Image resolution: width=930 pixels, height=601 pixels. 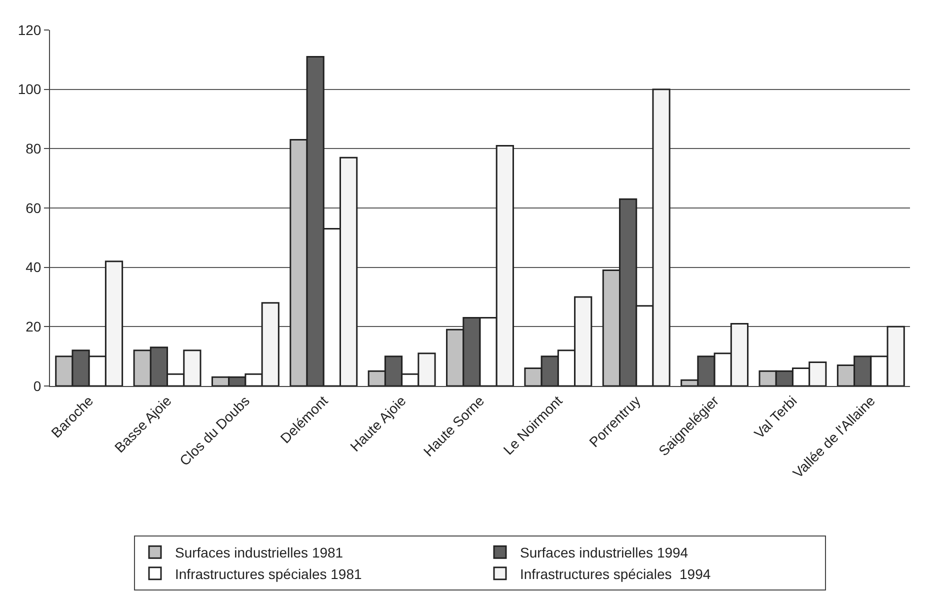 I want to click on y-tick-label: 100, so click(x=30, y=89).